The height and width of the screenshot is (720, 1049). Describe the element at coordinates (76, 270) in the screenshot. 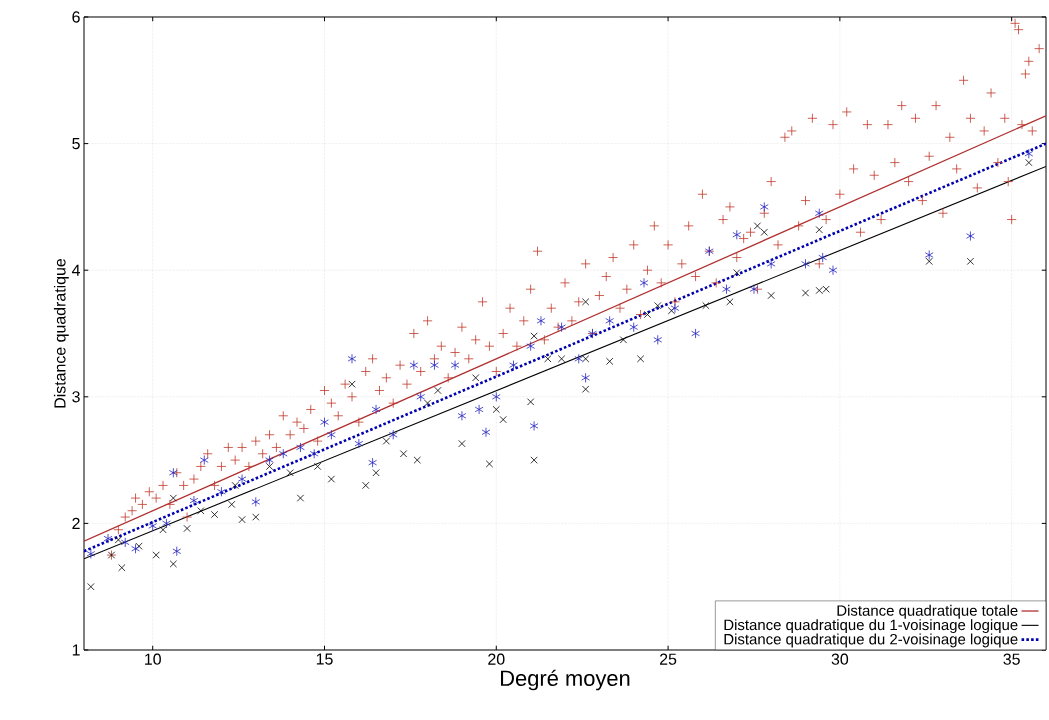

I see `y-tick-label: 4` at that location.